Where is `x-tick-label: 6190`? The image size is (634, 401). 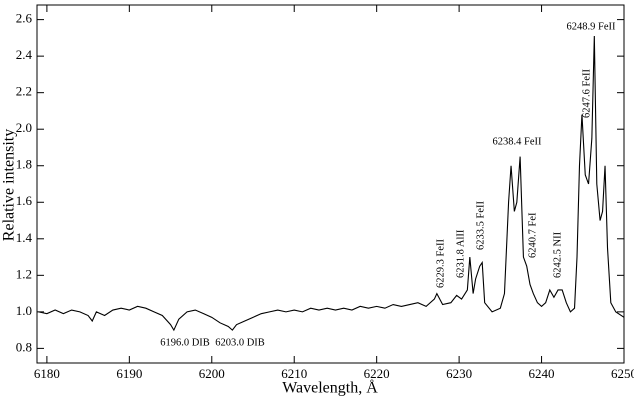
x-tick-label: 6190 is located at coordinates (129, 373).